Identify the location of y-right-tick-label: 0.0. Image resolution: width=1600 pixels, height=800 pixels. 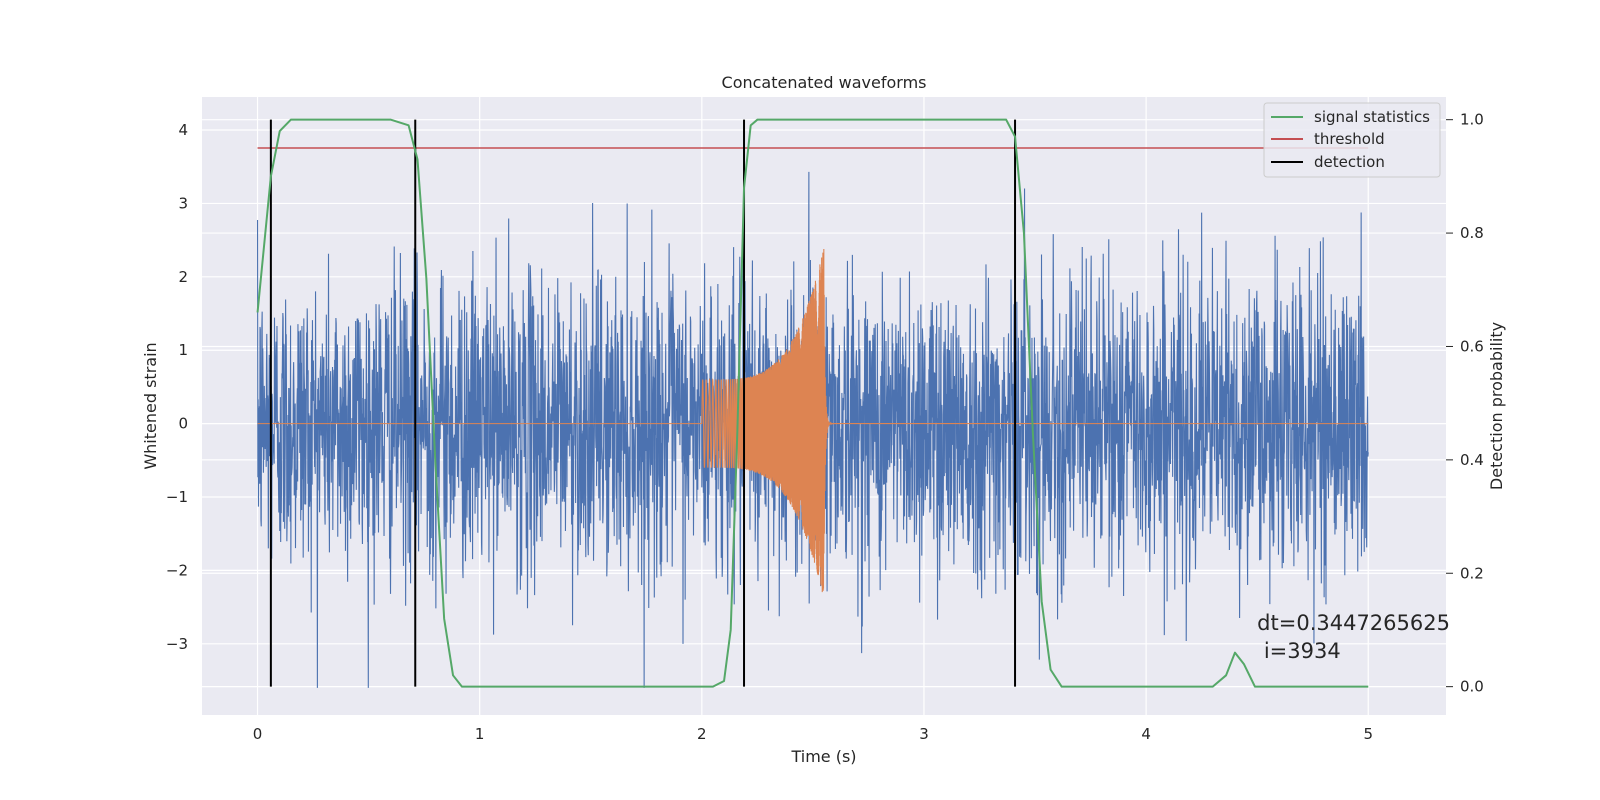
(1472, 687).